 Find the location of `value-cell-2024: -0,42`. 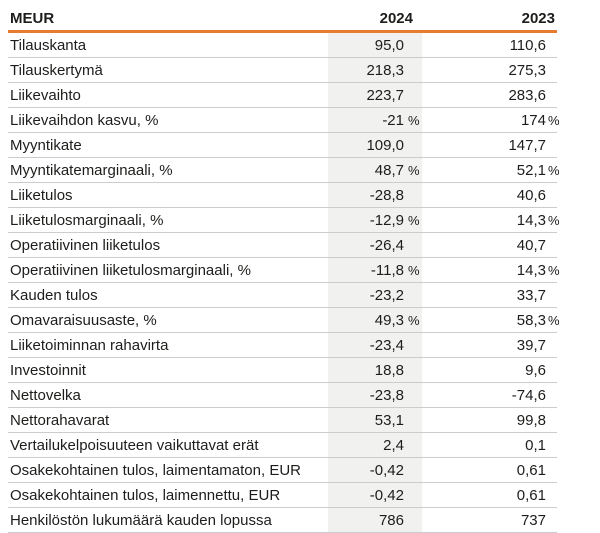

value-cell-2024: -0,42 is located at coordinates (375, 470).